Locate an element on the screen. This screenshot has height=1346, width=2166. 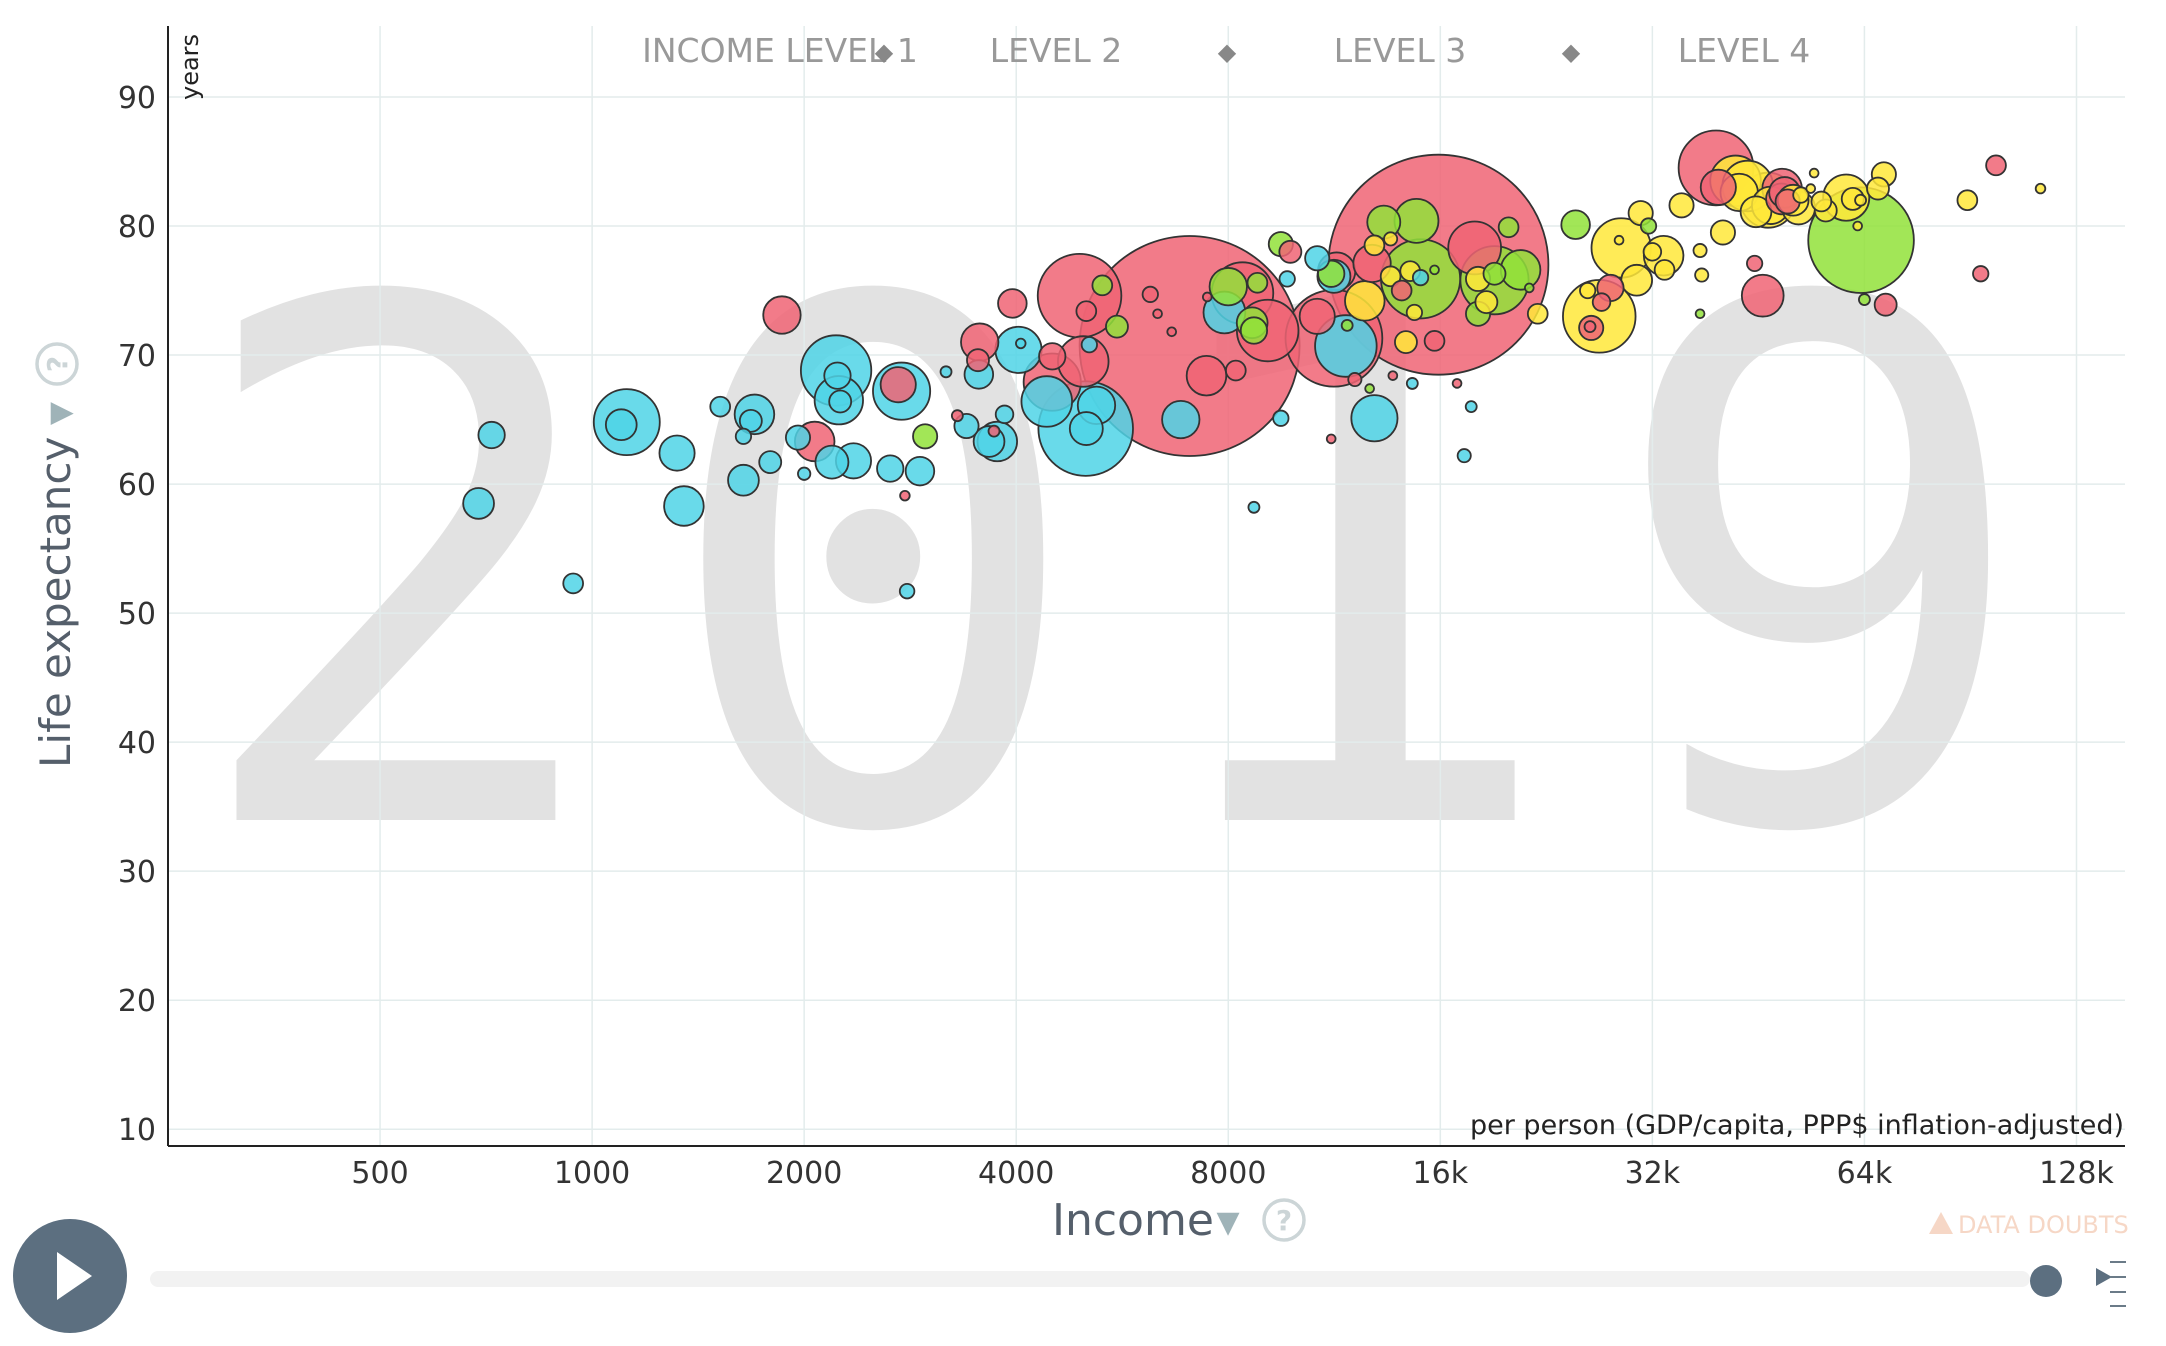
x-axis-selector: Income ▼ ? is located at coordinates (1179, 1220).